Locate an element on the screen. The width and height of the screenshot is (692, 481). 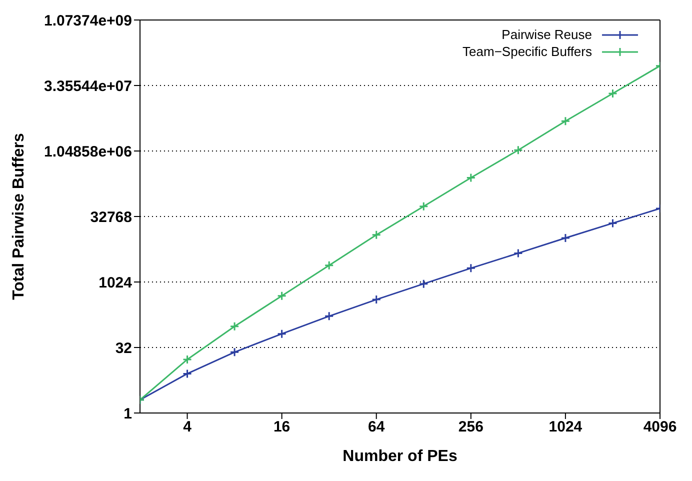
y-tick-label: 1024 is located at coordinates (115, 283).